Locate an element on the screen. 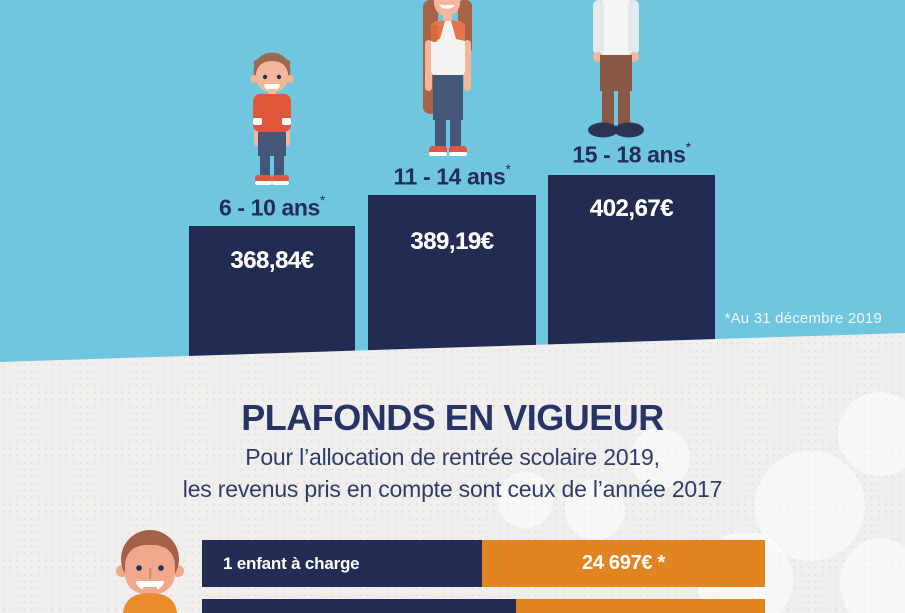  child-6-10-illustration is located at coordinates (272, 118).